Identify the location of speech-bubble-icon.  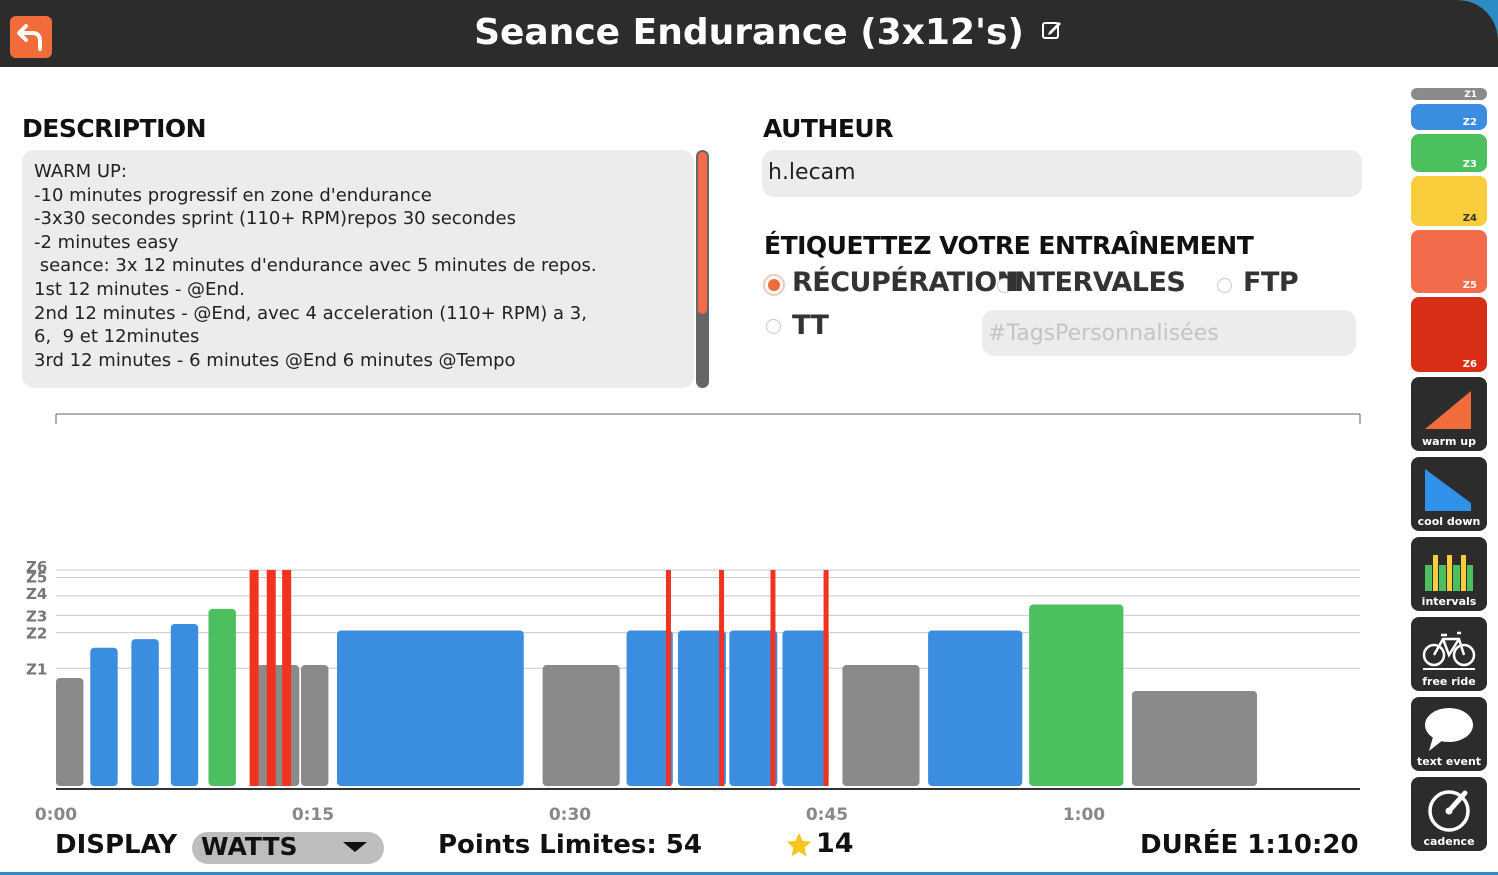
(1449, 729).